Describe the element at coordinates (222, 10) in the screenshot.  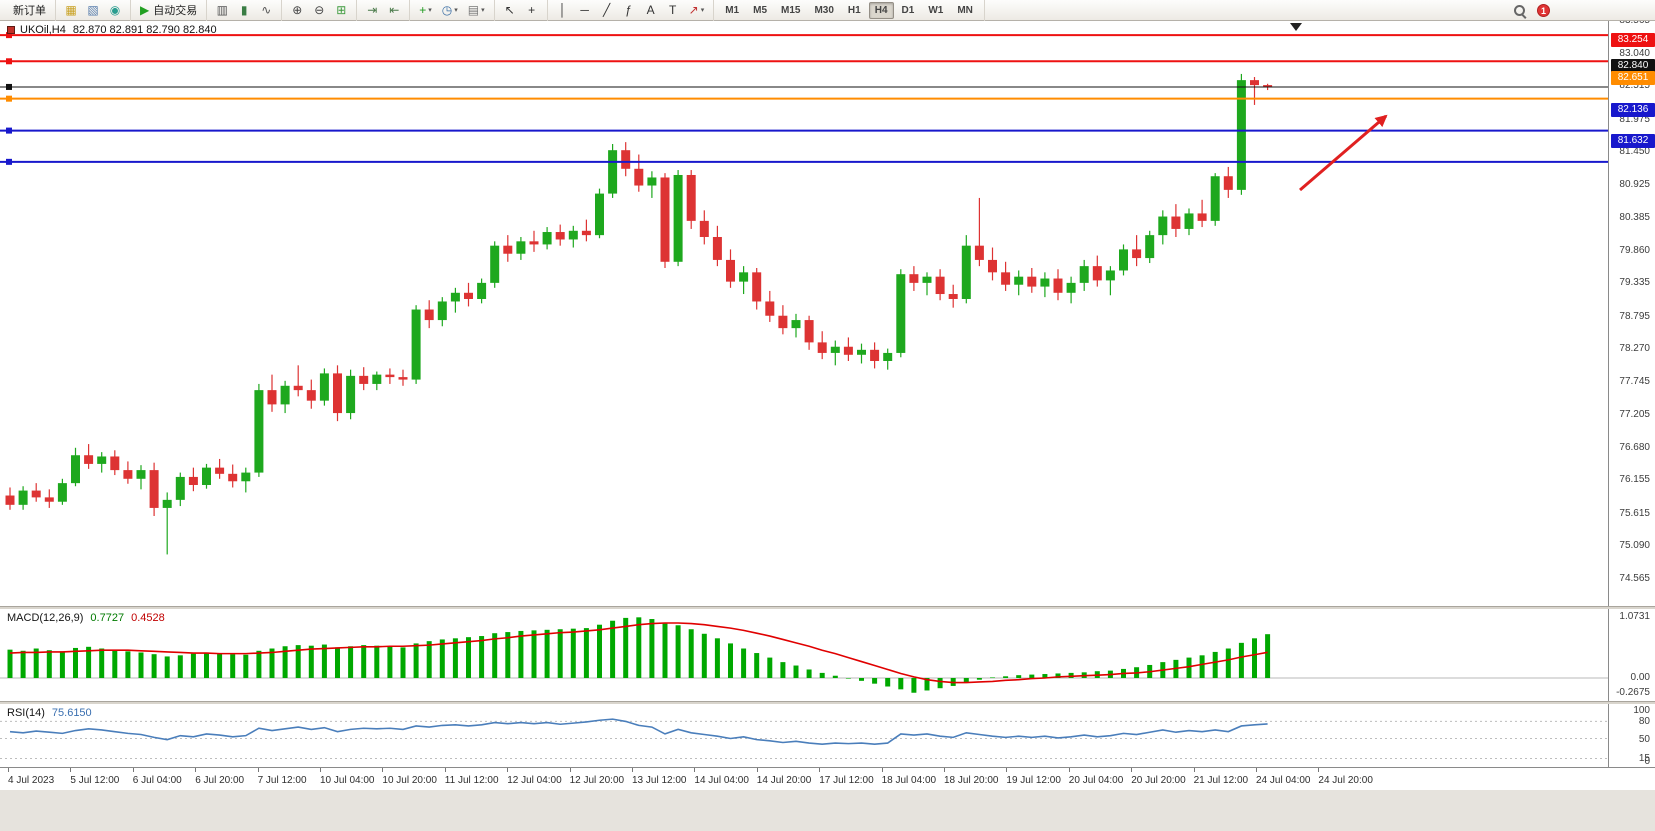
I see `bar-chart-icon: ▥` at that location.